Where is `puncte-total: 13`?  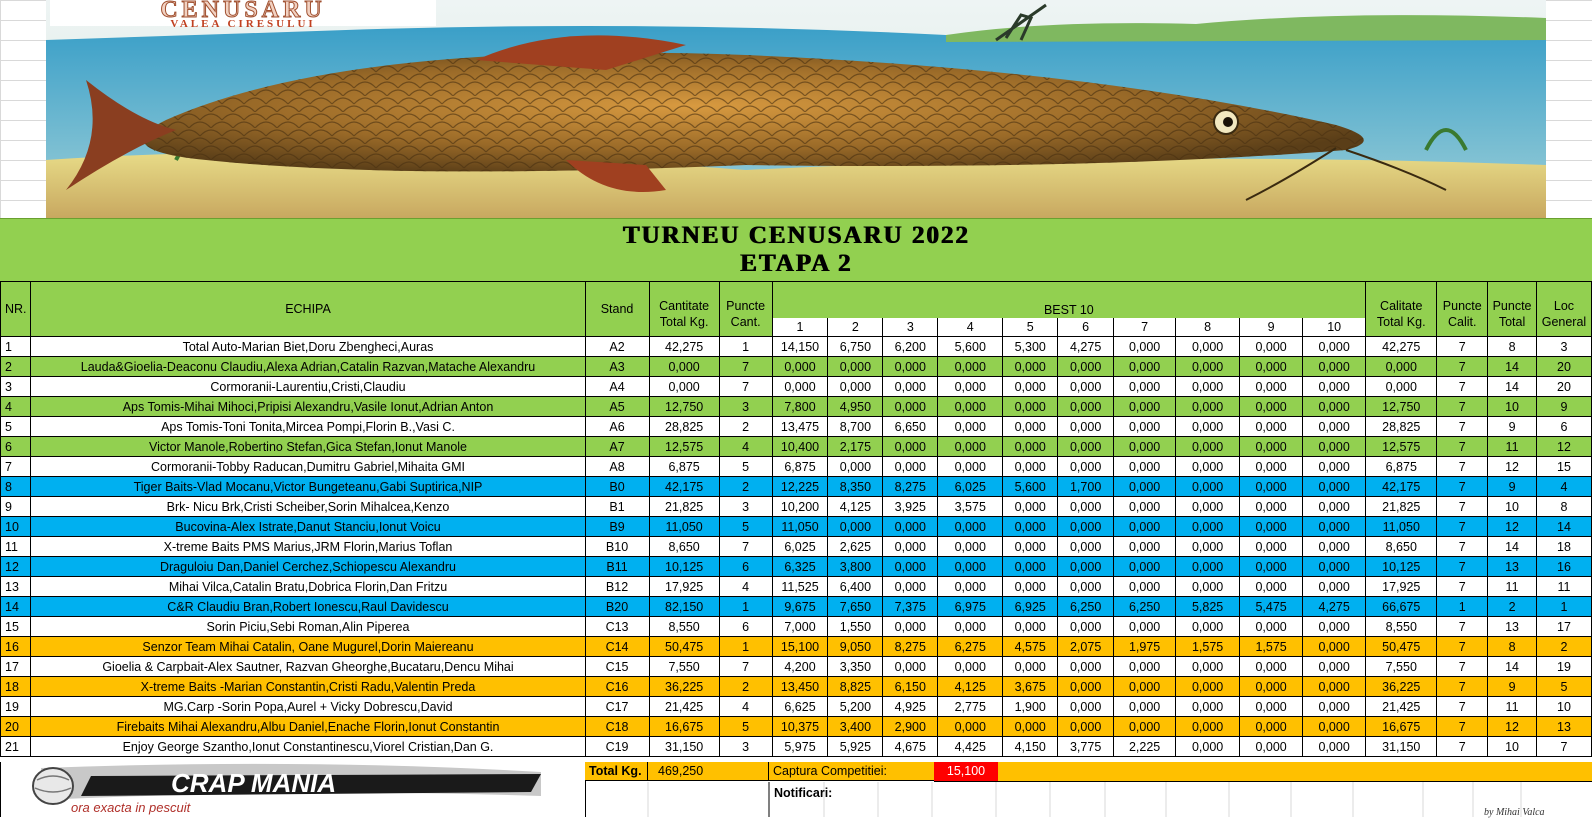 puncte-total: 13 is located at coordinates (1512, 566).